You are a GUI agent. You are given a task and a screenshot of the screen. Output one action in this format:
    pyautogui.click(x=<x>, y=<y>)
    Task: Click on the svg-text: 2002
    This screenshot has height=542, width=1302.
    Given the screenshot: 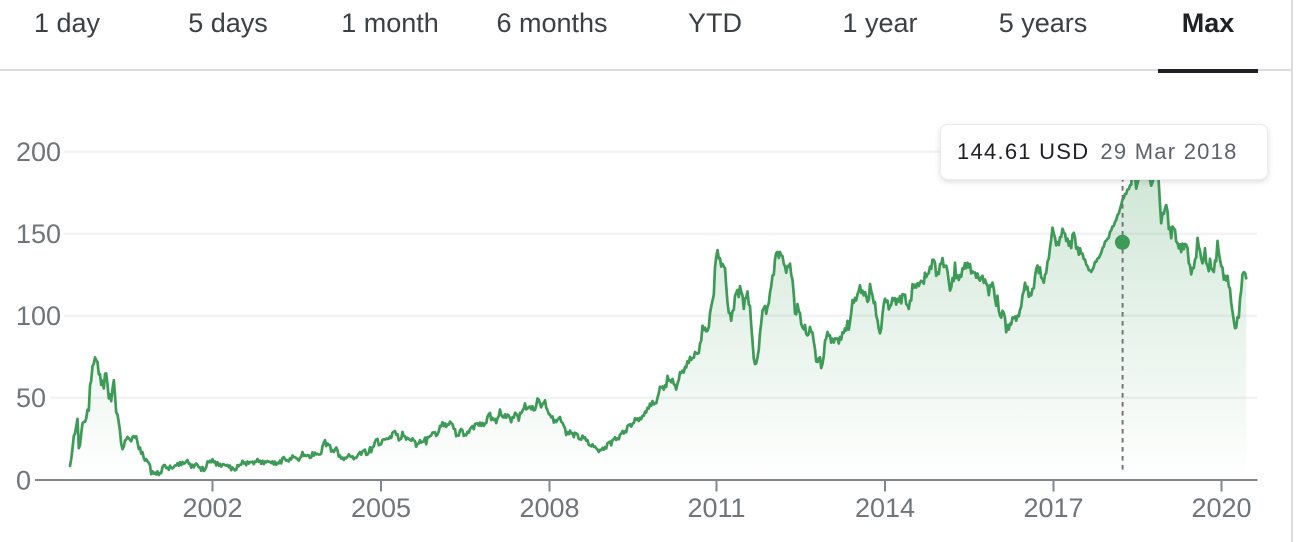 What is the action you would take?
    pyautogui.click(x=212, y=508)
    